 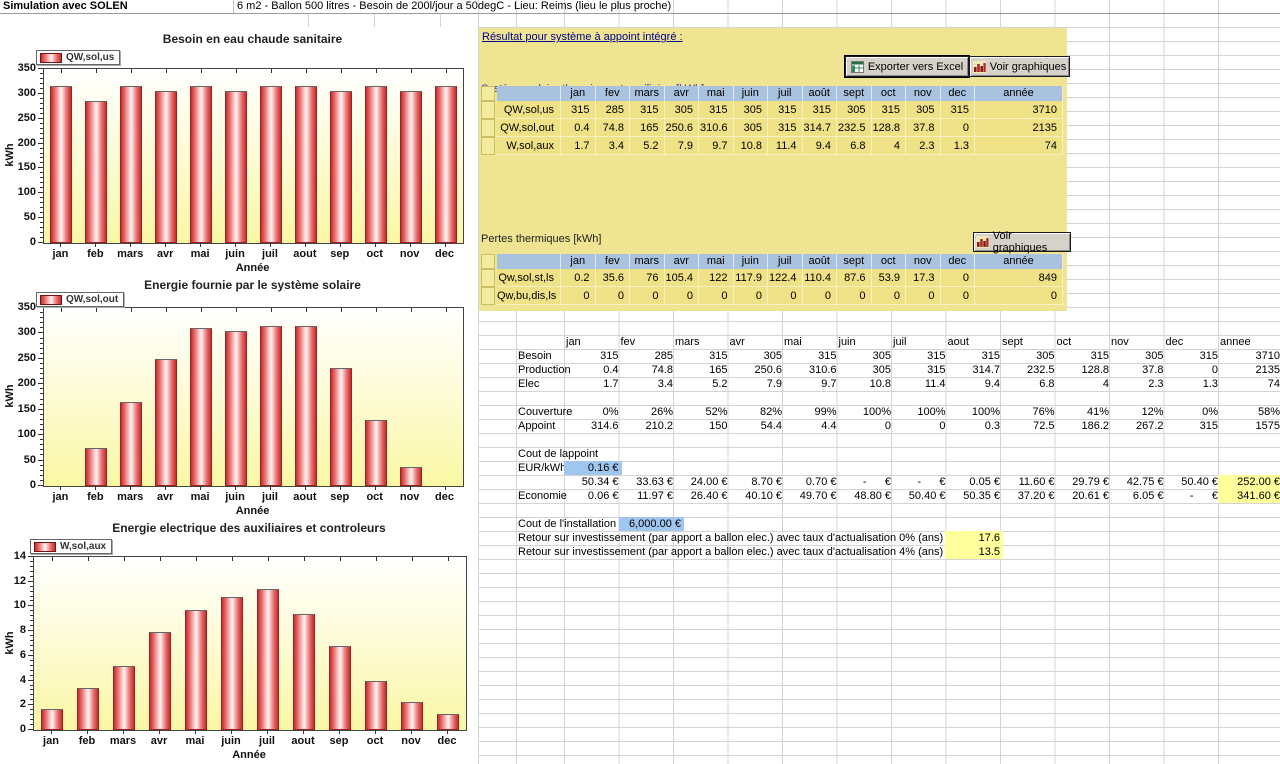 What do you see at coordinates (1019, 66) in the screenshot?
I see `view-graphs-button-1: Voir graphiques` at bounding box center [1019, 66].